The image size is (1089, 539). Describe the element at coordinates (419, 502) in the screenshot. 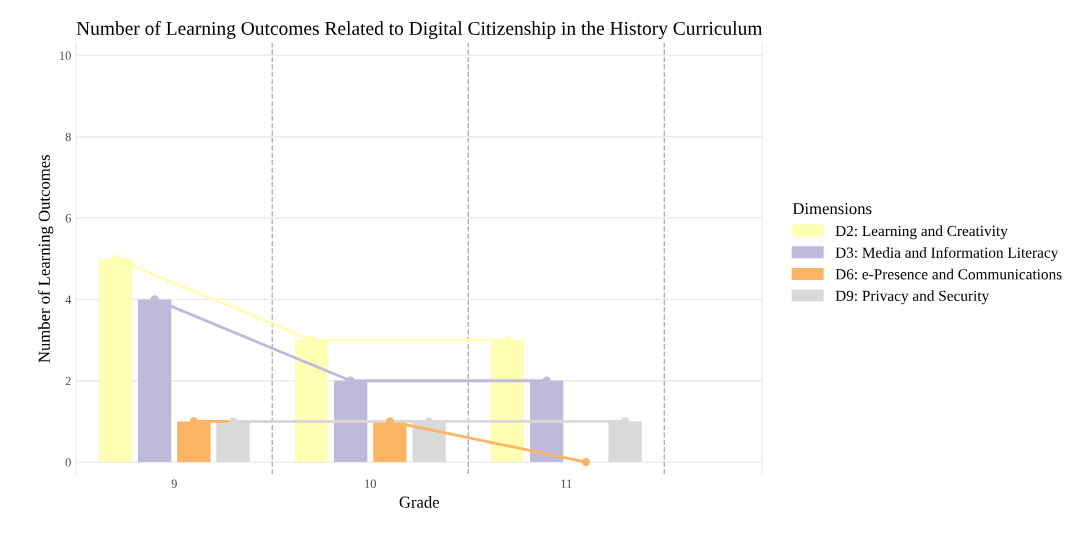

I see `x-axis-title: Grade` at that location.